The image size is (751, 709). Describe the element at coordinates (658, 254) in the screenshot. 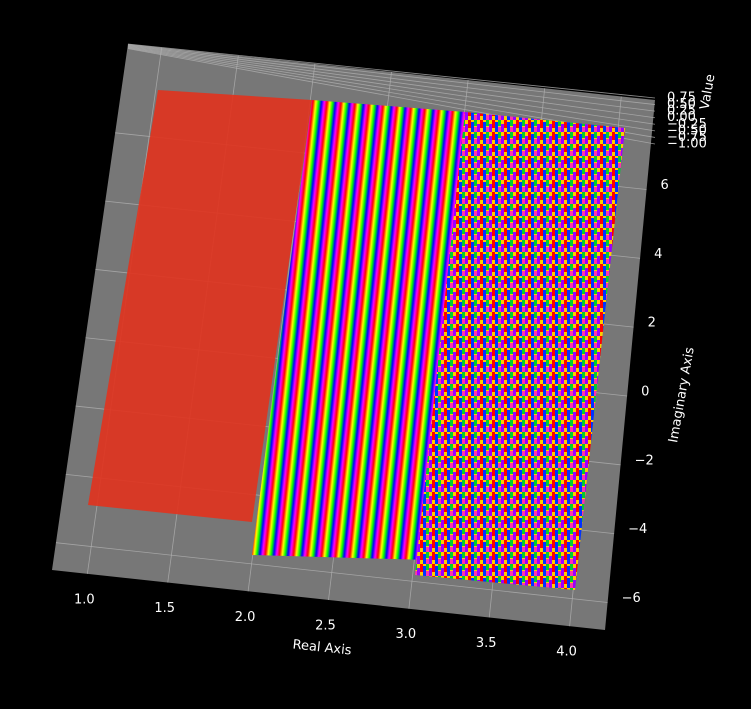

I see `y-tick-label: 4` at that location.